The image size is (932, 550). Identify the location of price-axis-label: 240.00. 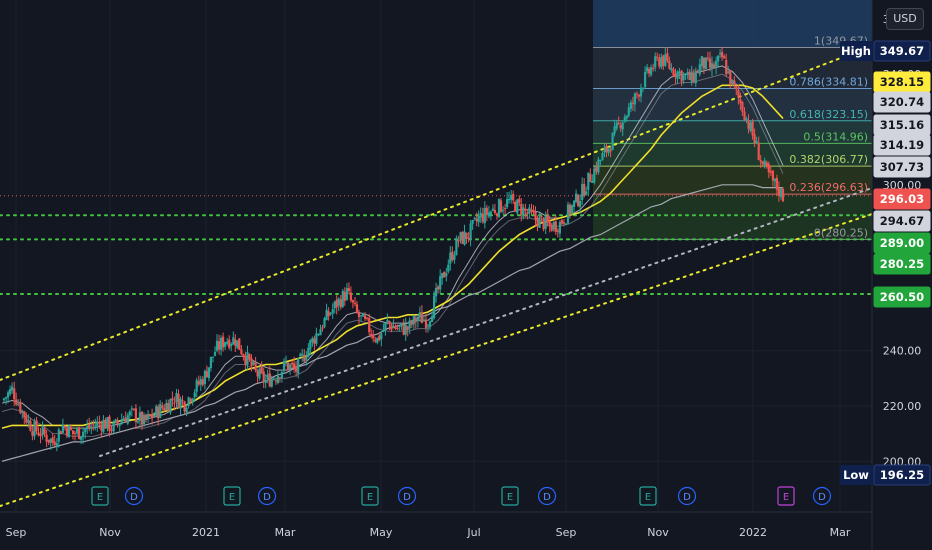
(902, 351).